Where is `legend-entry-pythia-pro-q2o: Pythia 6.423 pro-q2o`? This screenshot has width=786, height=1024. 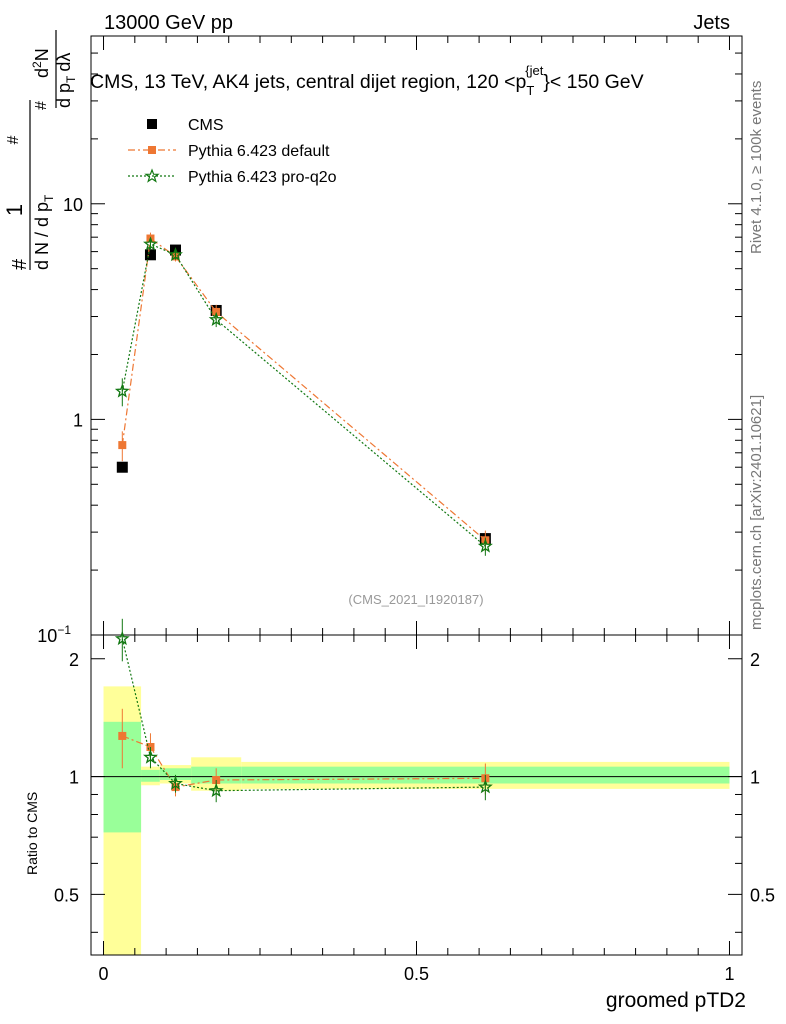
legend-entry-pythia-pro-q2o: Pythia 6.423 pro-q2o is located at coordinates (232, 177).